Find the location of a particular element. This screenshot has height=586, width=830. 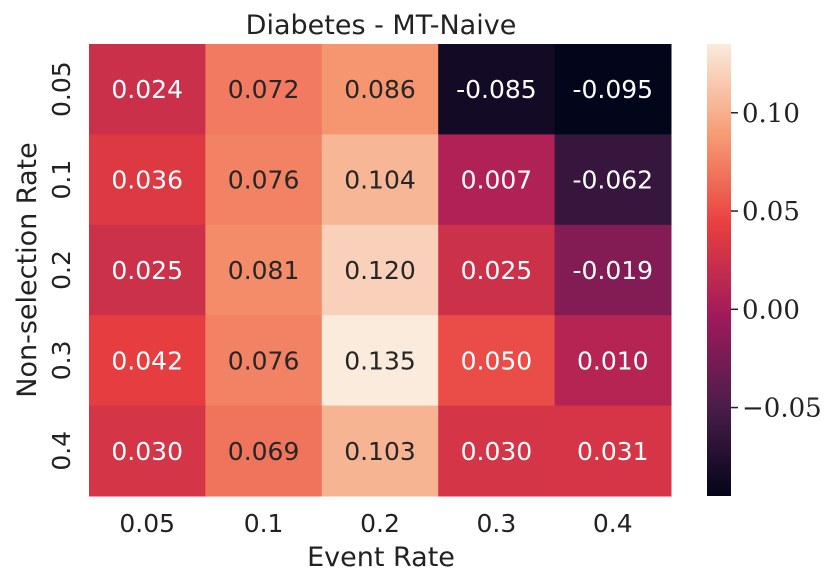

x-tick-label: 0.4 is located at coordinates (613, 523).